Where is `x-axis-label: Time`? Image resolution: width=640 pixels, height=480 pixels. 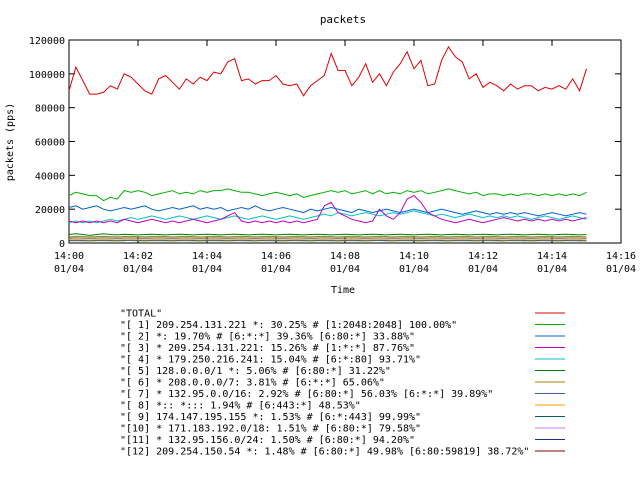
x-axis-label: Time is located at coordinates (343, 290).